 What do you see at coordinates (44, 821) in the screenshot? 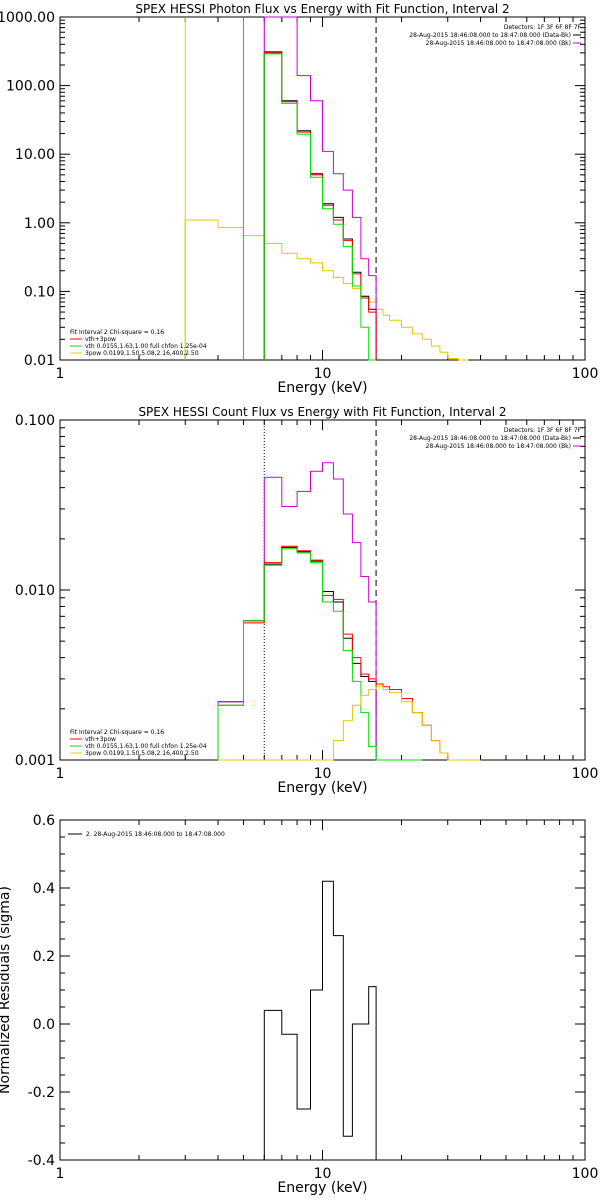
I see `y-tick-label: 0.6` at bounding box center [44, 821].